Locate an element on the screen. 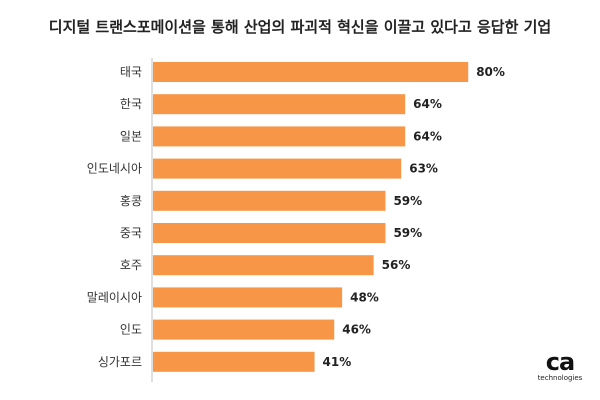  category-label-6: 중국 is located at coordinates (131, 233).